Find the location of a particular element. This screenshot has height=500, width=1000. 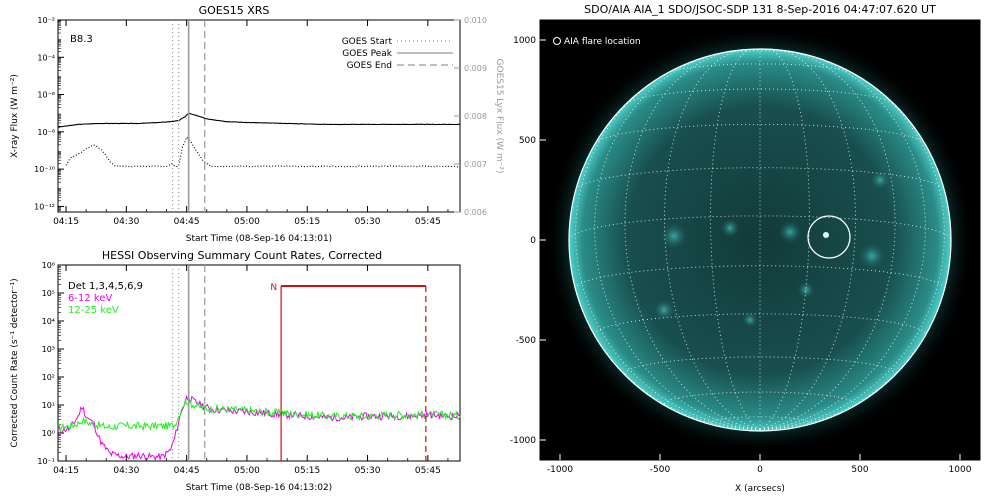

goes-y-right-tick-label: 0.010 is located at coordinates (475, 20).